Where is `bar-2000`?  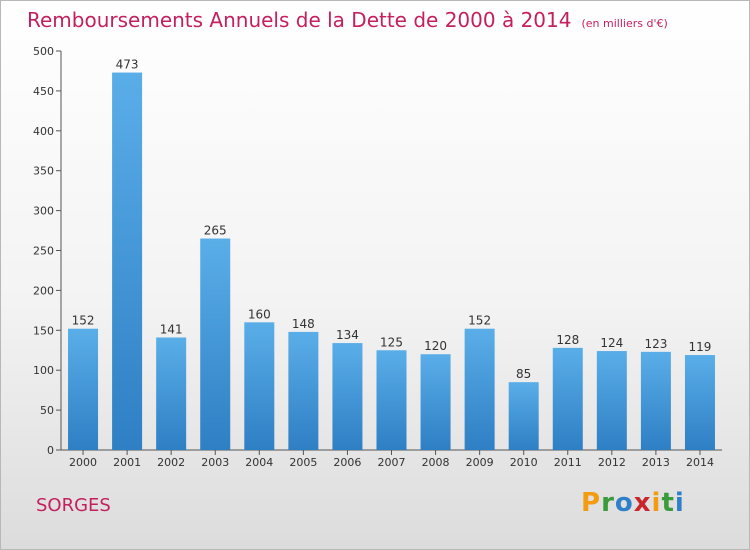
bar-2000 is located at coordinates (83, 389).